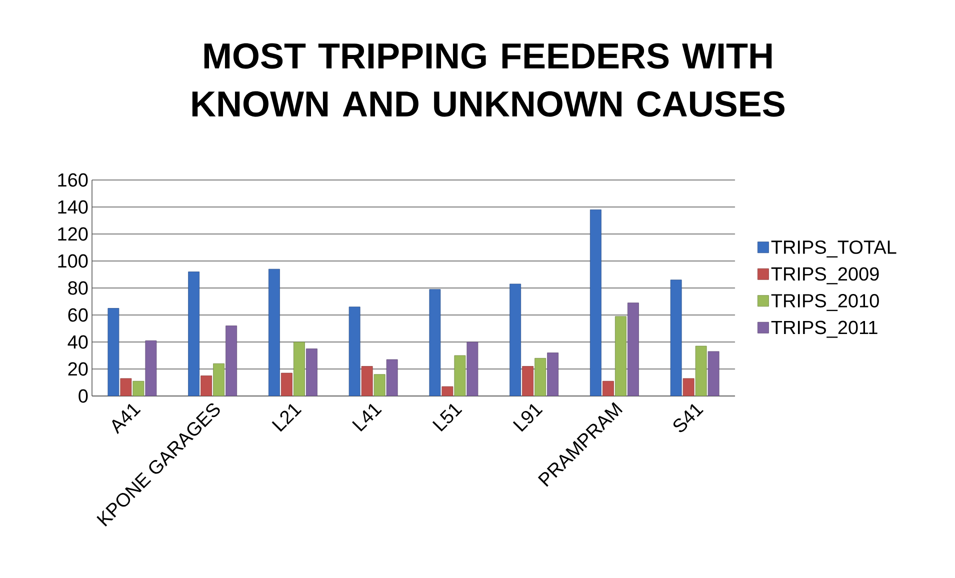  What do you see at coordinates (73, 261) in the screenshot?
I see `y-tick-label: 100` at bounding box center [73, 261].